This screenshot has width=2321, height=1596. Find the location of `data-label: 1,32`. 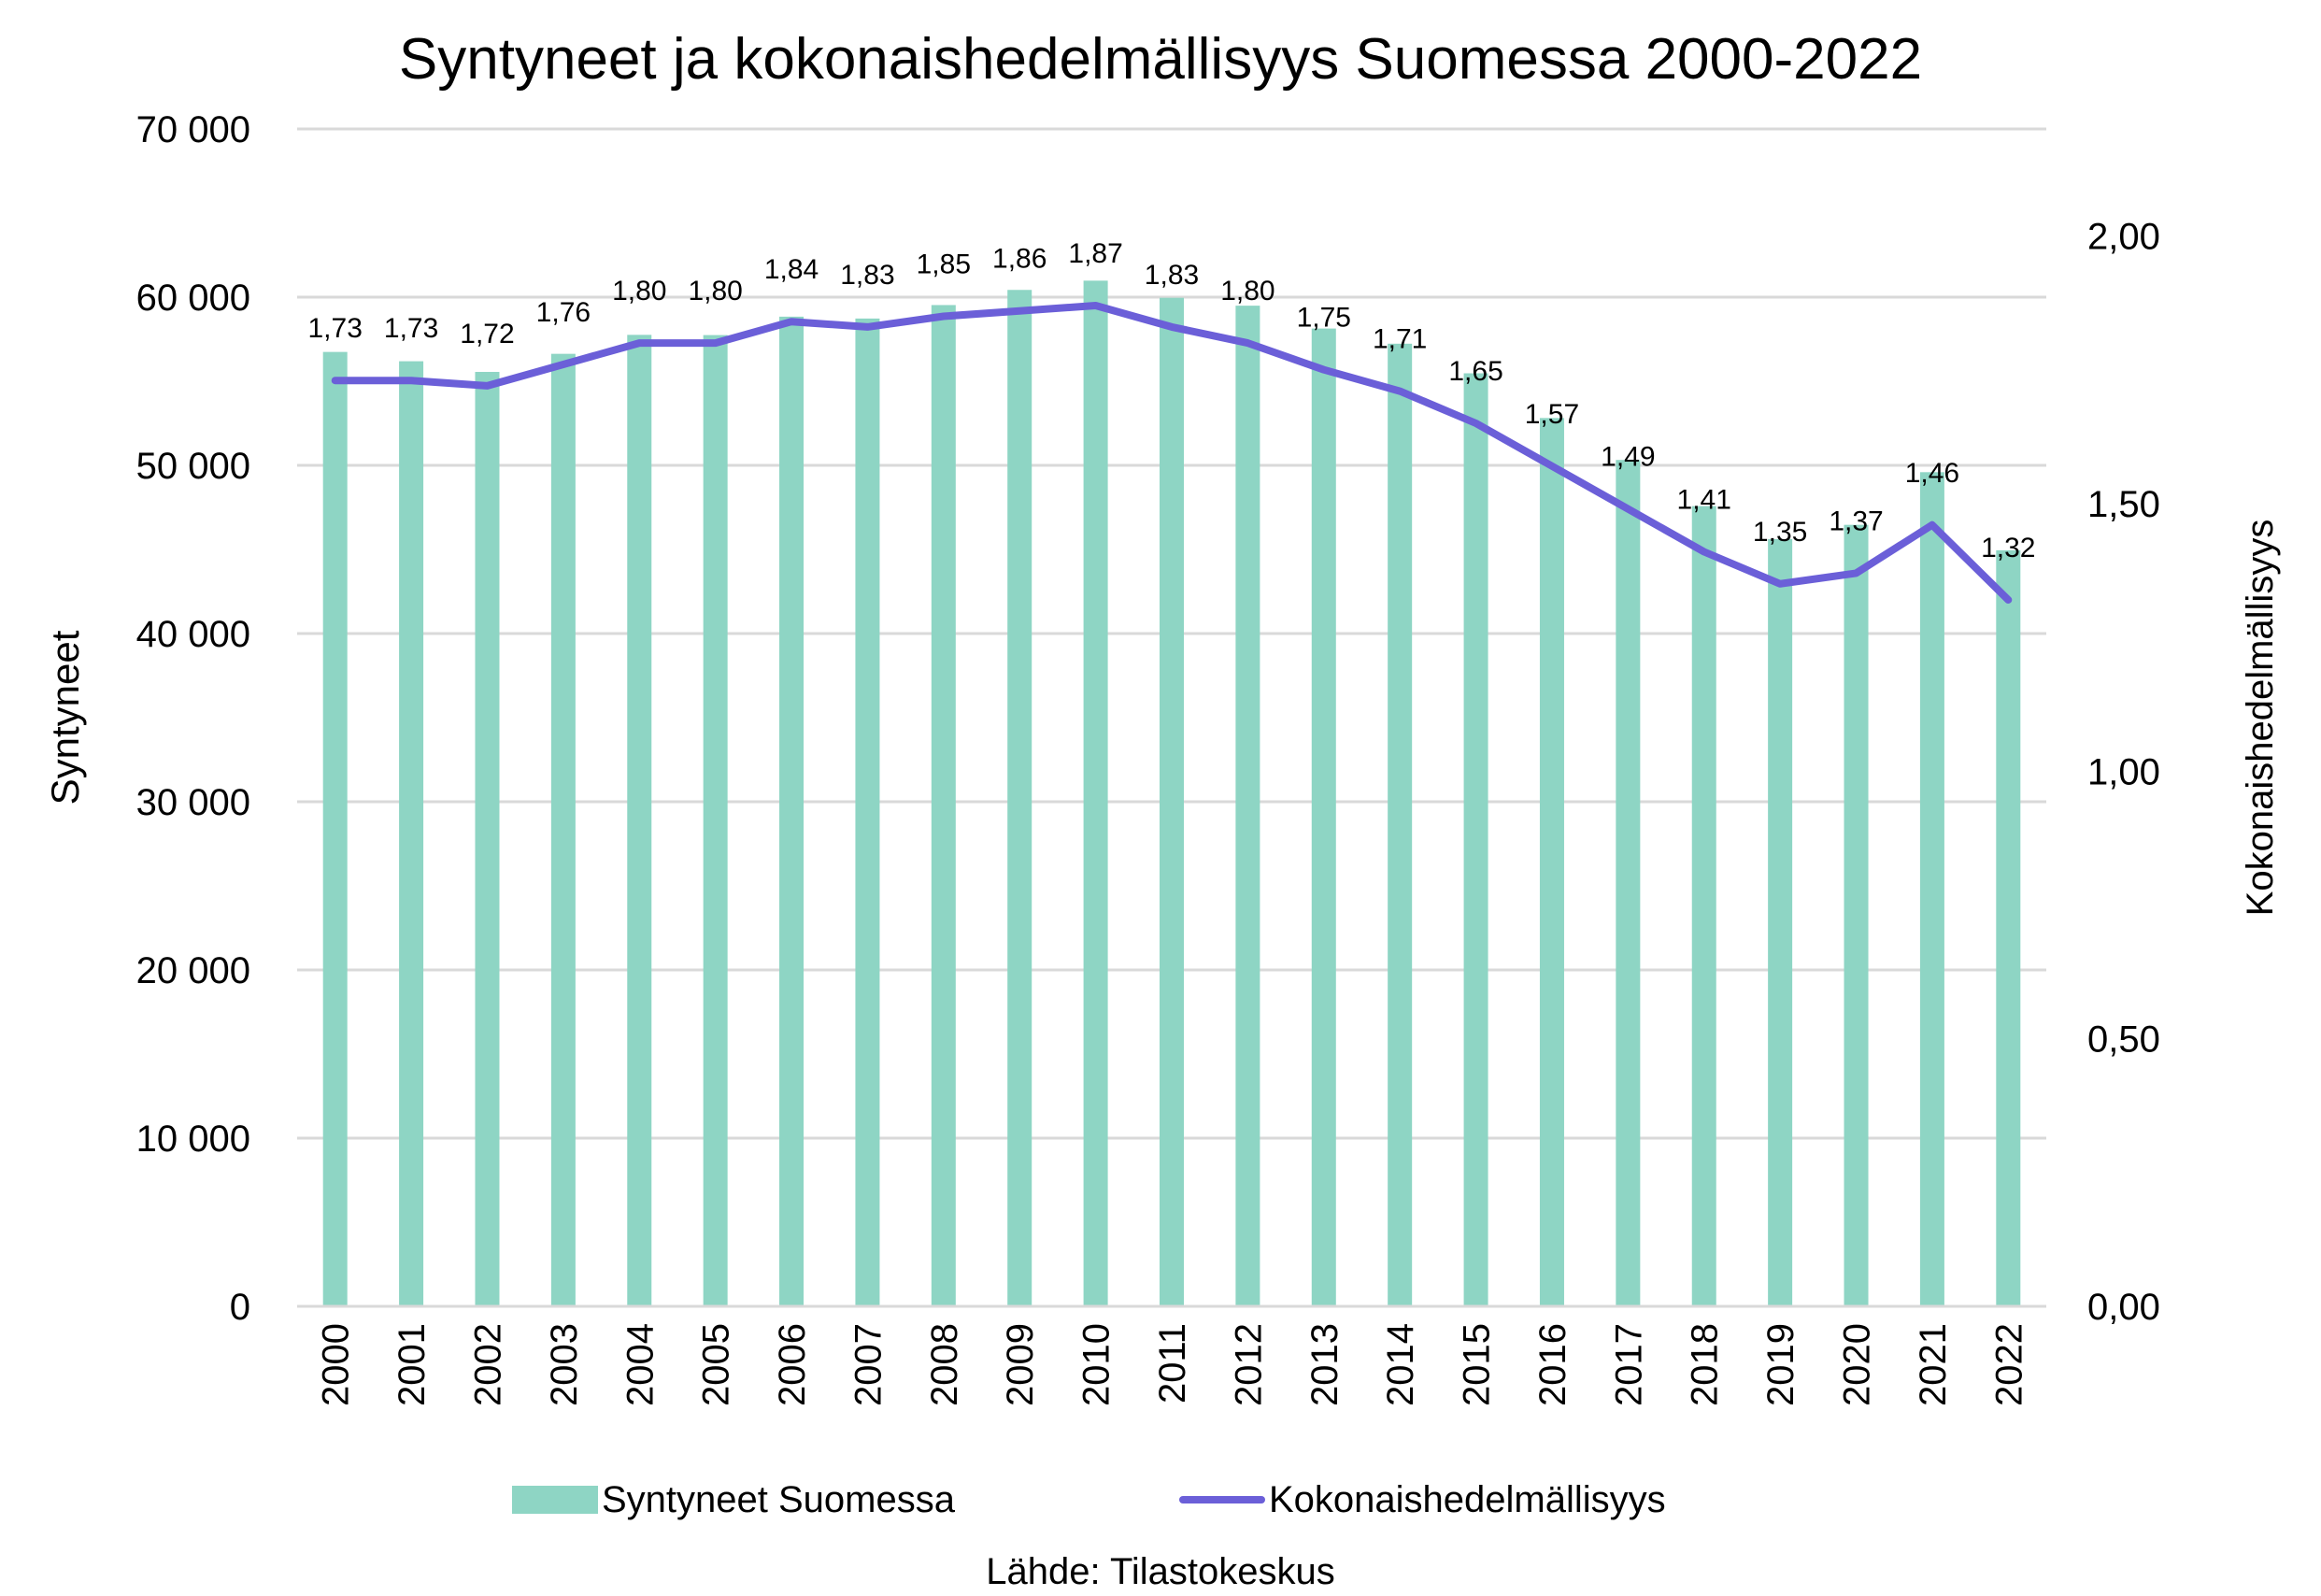

data-label: 1,32 is located at coordinates (2008, 548).